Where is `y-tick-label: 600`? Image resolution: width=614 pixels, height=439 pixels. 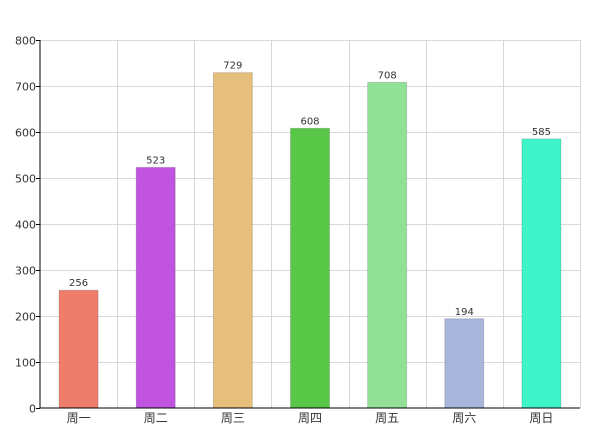
y-tick-label: 600 is located at coordinates (25, 133).